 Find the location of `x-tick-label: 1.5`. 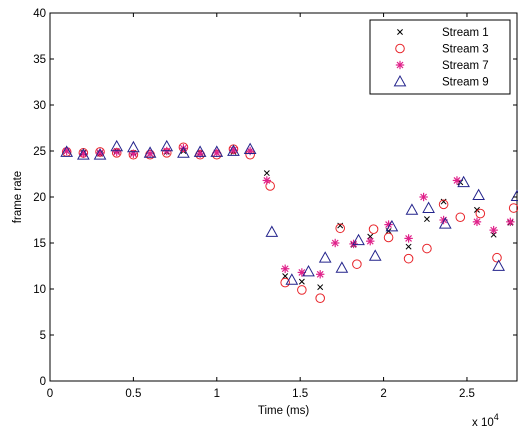

x-tick-label: 1.5 is located at coordinates (300, 394).